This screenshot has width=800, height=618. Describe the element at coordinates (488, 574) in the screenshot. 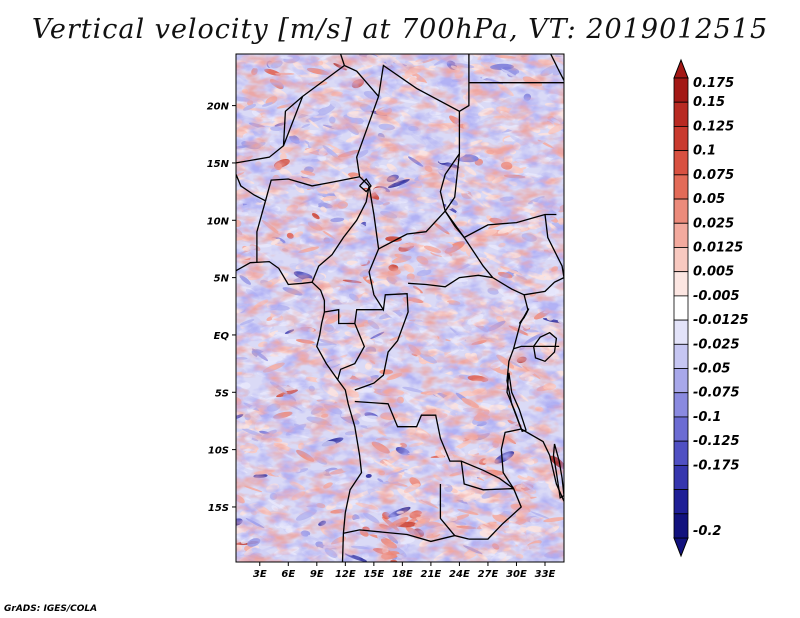

I see `lon-label: 27E` at that location.